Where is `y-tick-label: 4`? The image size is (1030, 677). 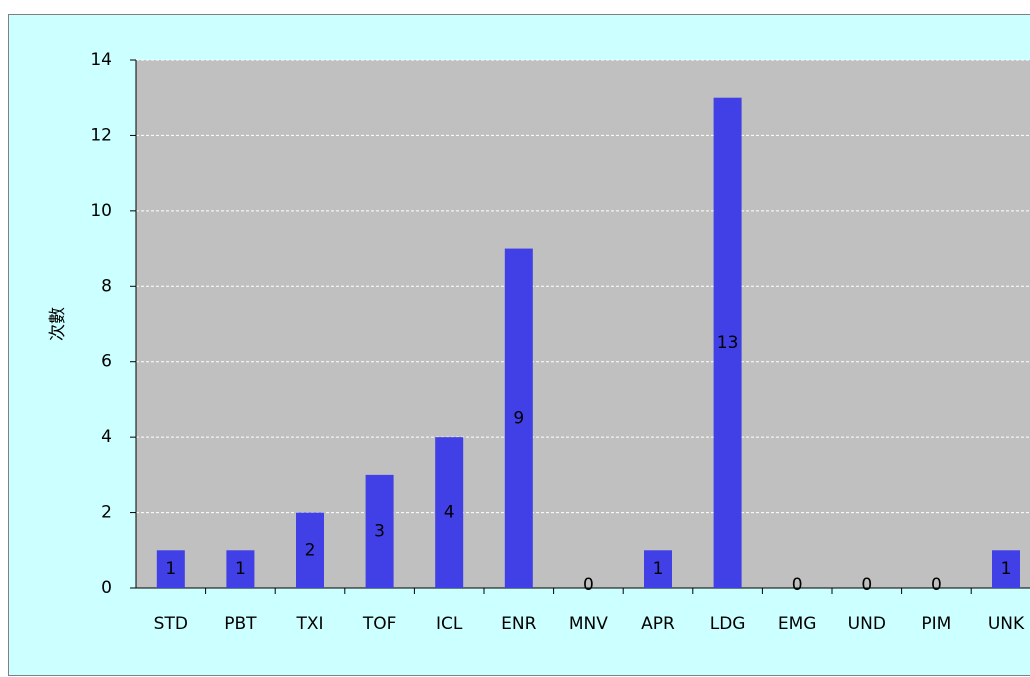 y-tick-label: 4 is located at coordinates (106, 437).